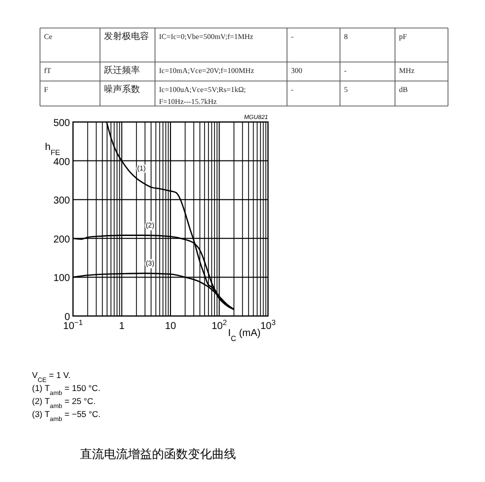 The height and width of the screenshot is (482, 485). Describe the element at coordinates (122, 89) in the screenshot. I see `text: 噪声系数` at that location.